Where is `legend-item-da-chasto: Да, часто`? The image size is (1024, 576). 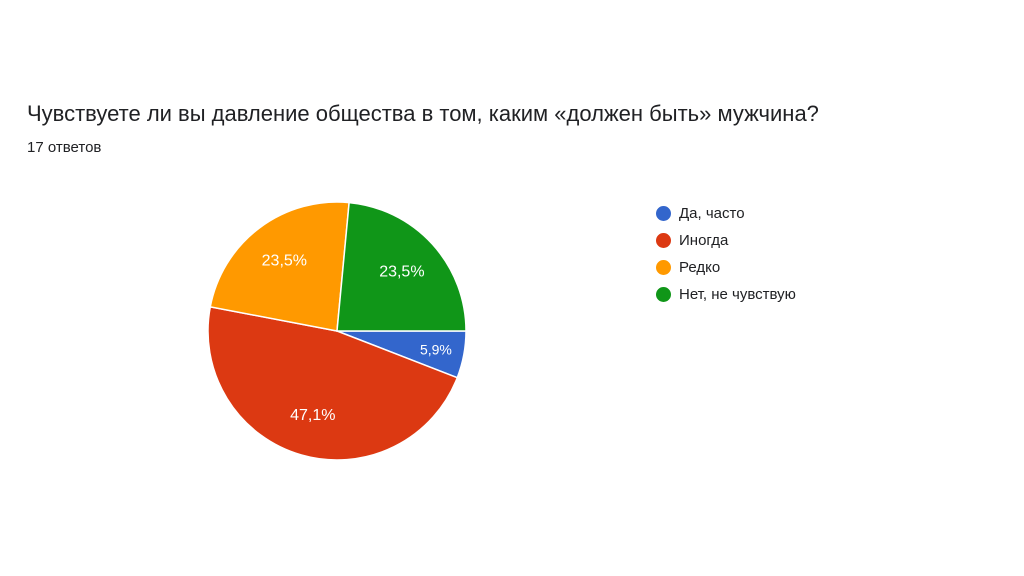
legend-item-da-chasto: Да, часто is located at coordinates (726, 213).